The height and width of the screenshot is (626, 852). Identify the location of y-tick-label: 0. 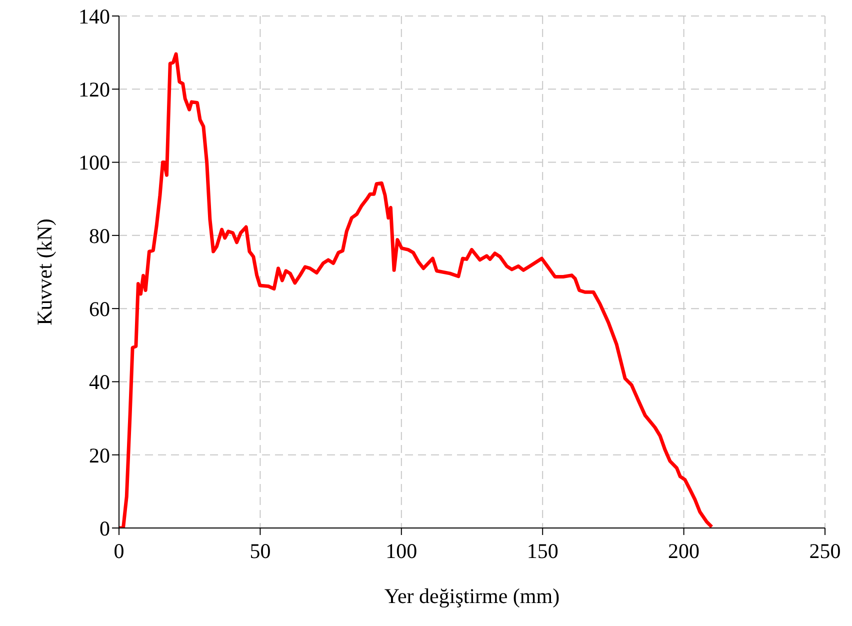
(105, 528).